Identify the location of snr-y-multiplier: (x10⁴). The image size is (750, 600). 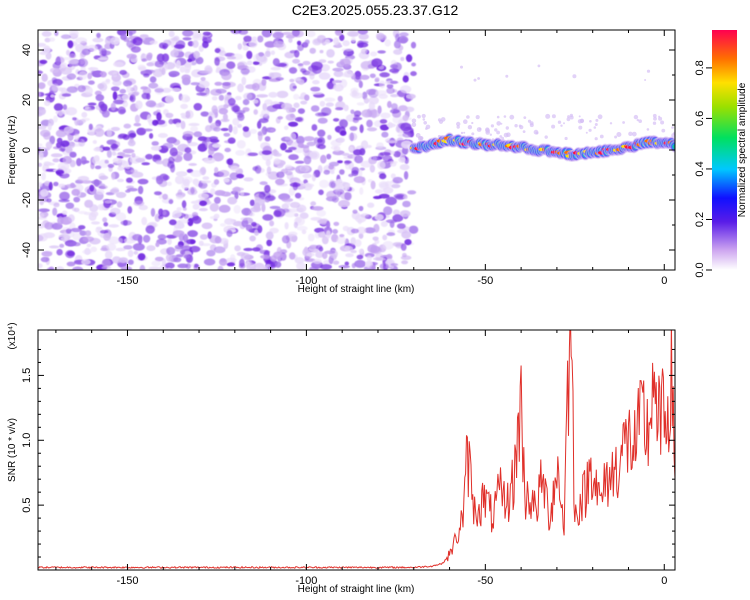
(12, 335).